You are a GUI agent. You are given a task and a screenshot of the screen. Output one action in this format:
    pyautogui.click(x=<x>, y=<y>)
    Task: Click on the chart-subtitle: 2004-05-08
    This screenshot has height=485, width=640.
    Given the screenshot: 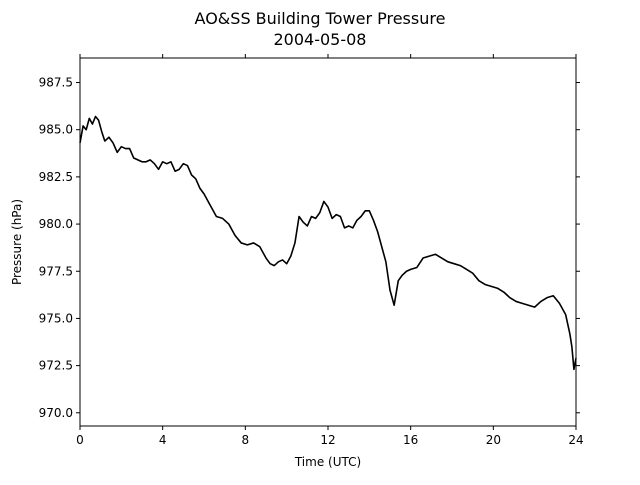 What is the action you would take?
    pyautogui.click(x=320, y=39)
    